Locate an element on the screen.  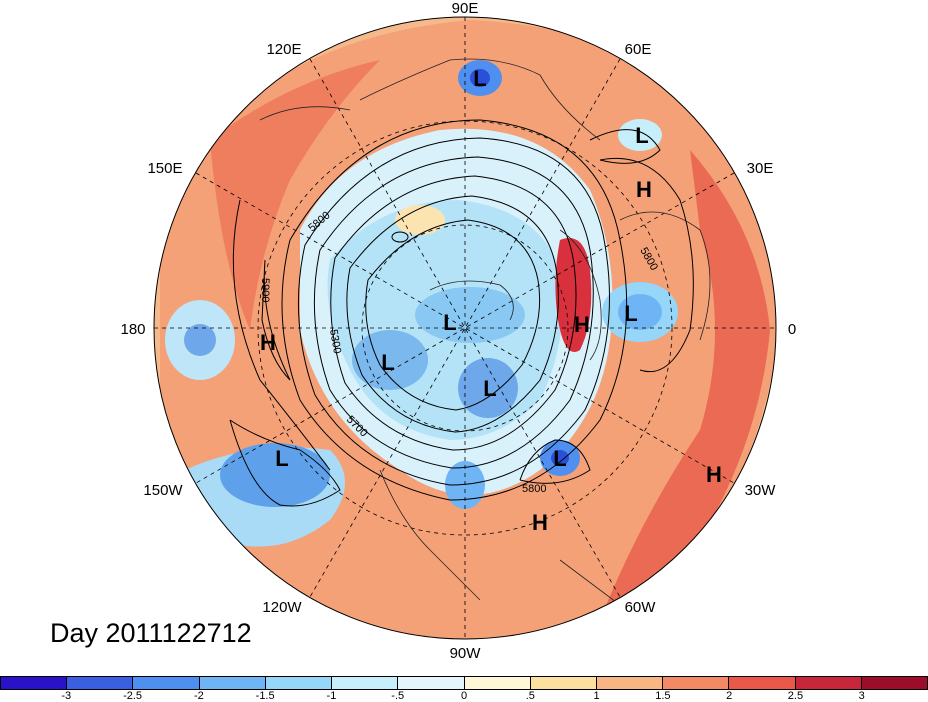
lon-label-120e: 120E is located at coordinates (283, 49).